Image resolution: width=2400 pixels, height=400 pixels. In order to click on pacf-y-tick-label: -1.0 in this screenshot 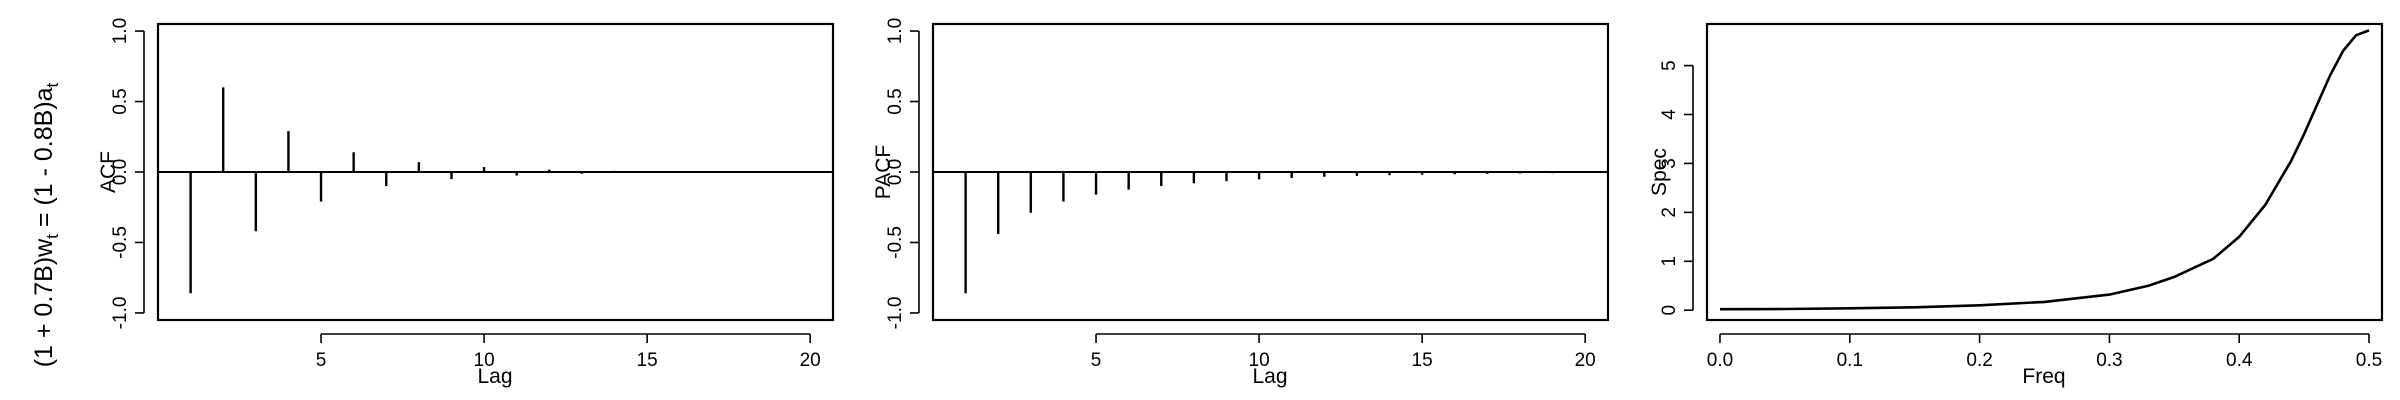, I will do `click(895, 313)`.